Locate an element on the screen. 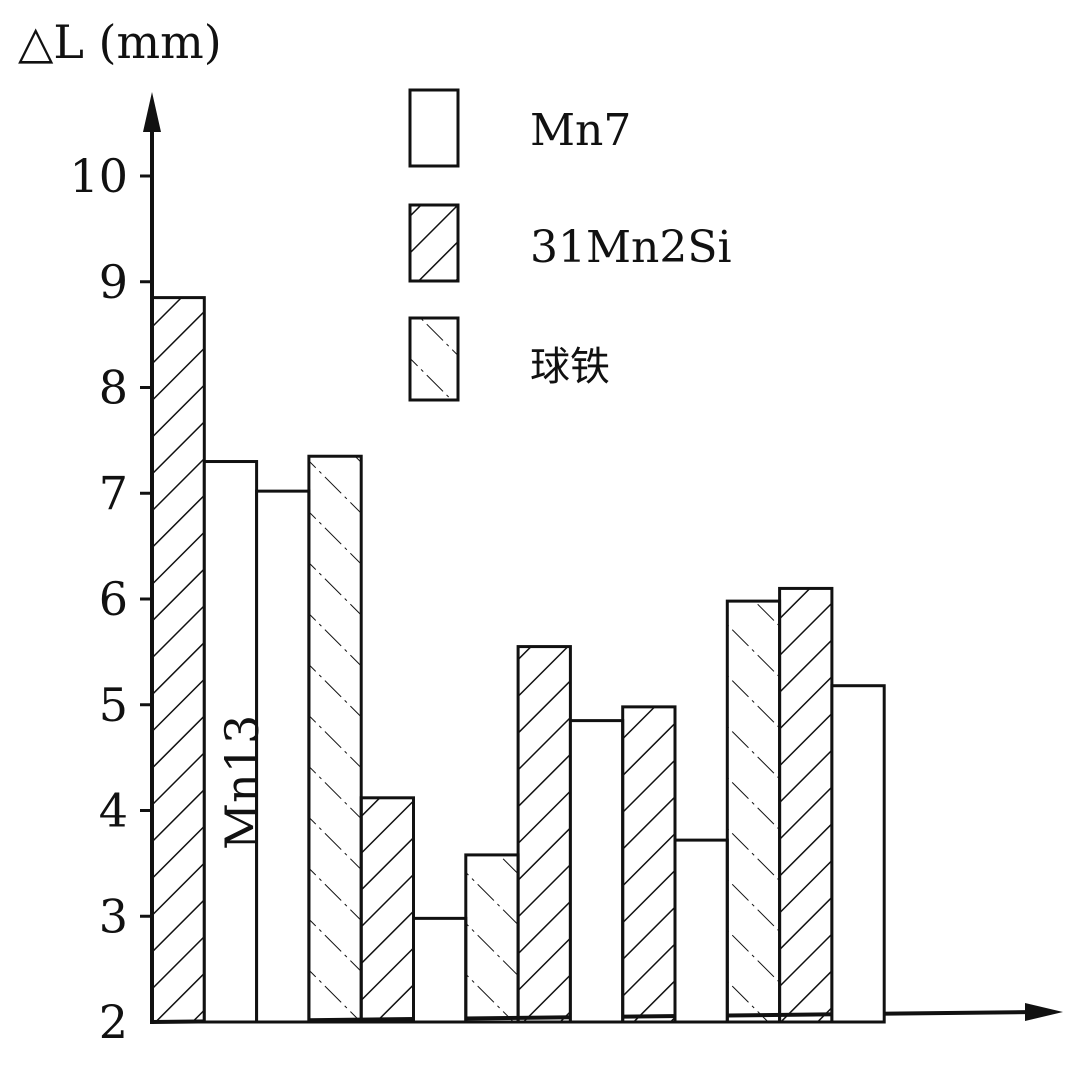 The height and width of the screenshot is (1073, 1090). y-ticks: 2 3 4 5 6 7 8 9 10 is located at coordinates (110, 599).